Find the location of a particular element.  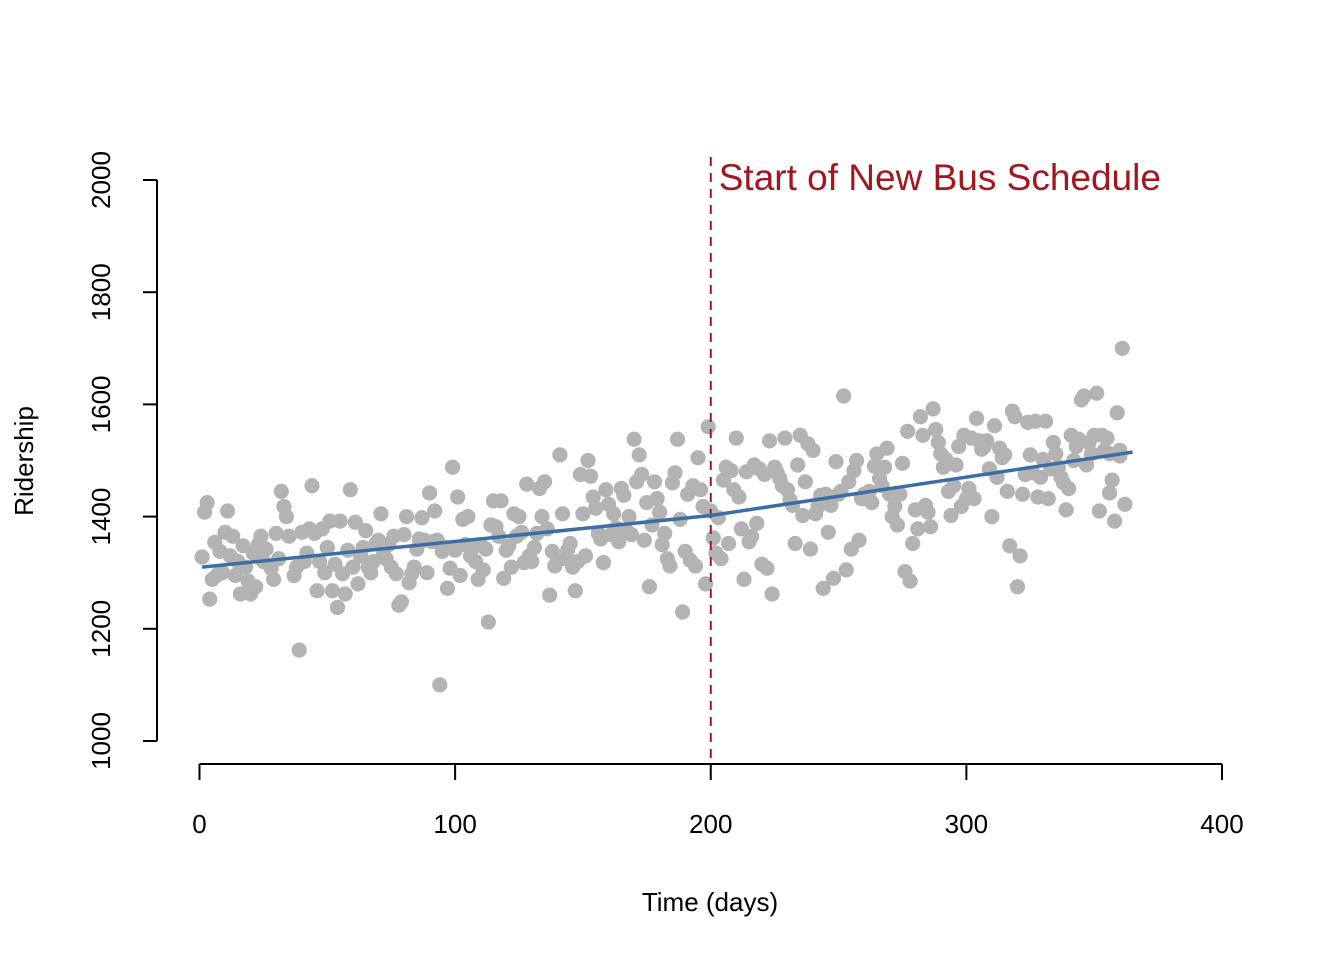

y-tick-label: 1000 is located at coordinates (101, 741).